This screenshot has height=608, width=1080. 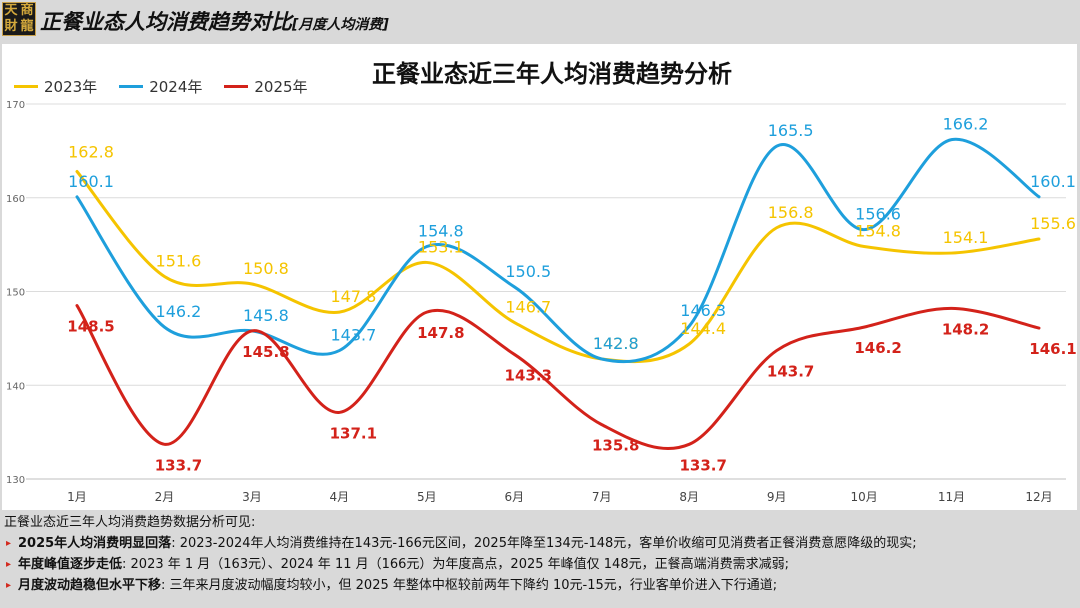 I want to click on logo-char: 商, so click(x=27, y=10).